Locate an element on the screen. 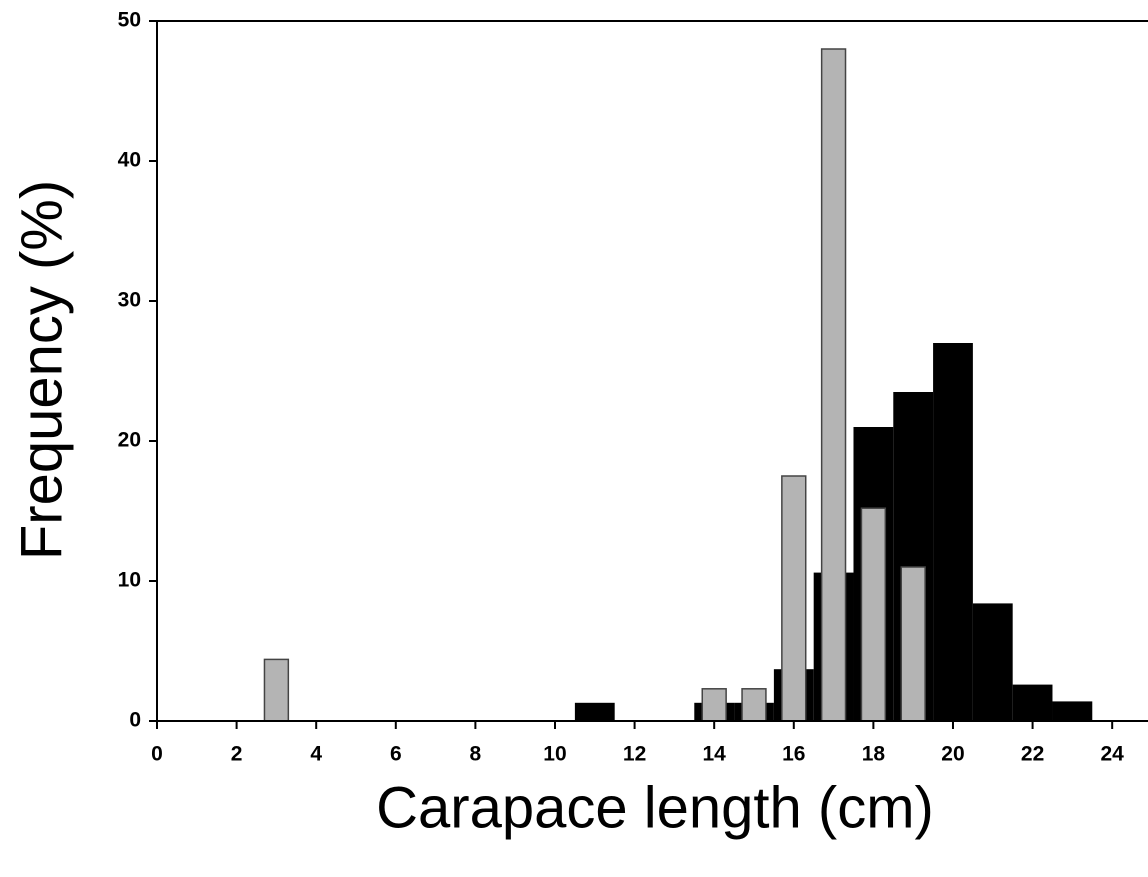 The height and width of the screenshot is (877, 1148). y-axis-title: Frequency (%) is located at coordinates (41, 370).